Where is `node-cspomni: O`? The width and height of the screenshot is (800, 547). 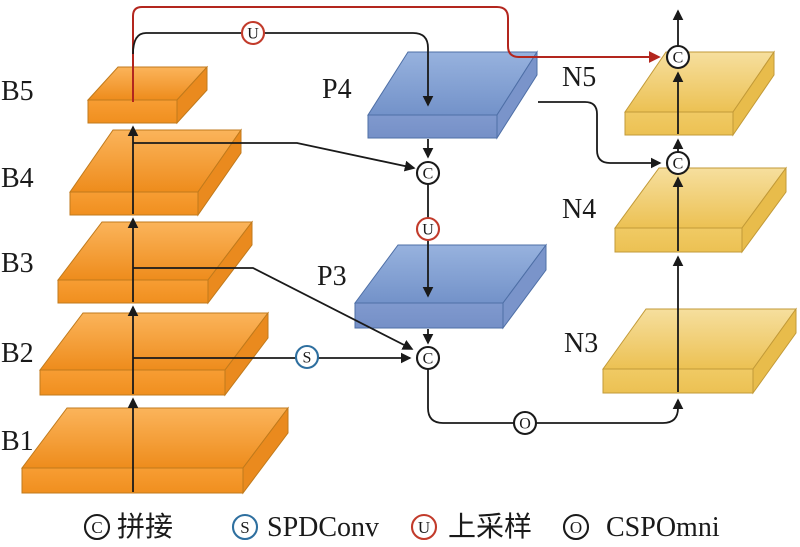 node-cspomni: O is located at coordinates (525, 423).